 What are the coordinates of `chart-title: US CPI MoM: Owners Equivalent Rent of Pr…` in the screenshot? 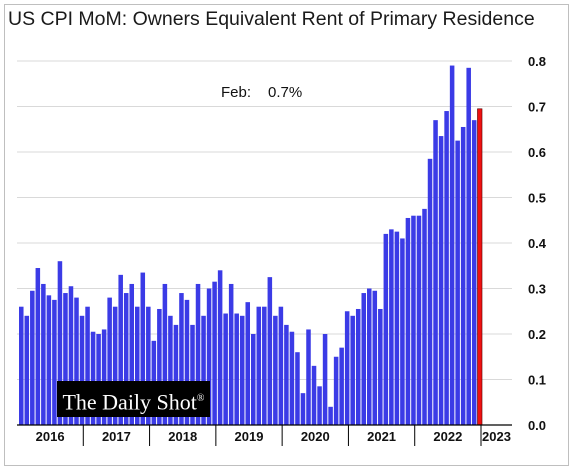 It's located at (271, 19).